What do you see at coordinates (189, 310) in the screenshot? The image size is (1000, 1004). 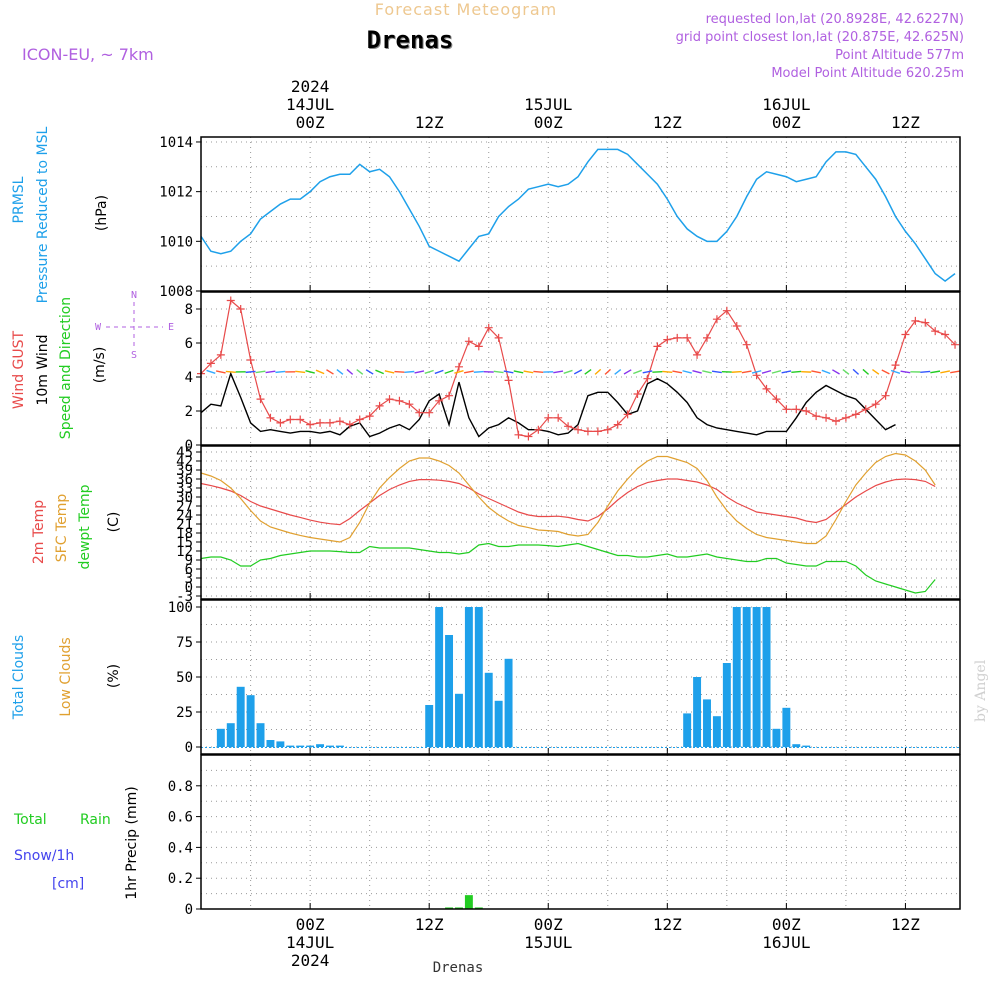 I see `y-tick-label: 8` at bounding box center [189, 310].